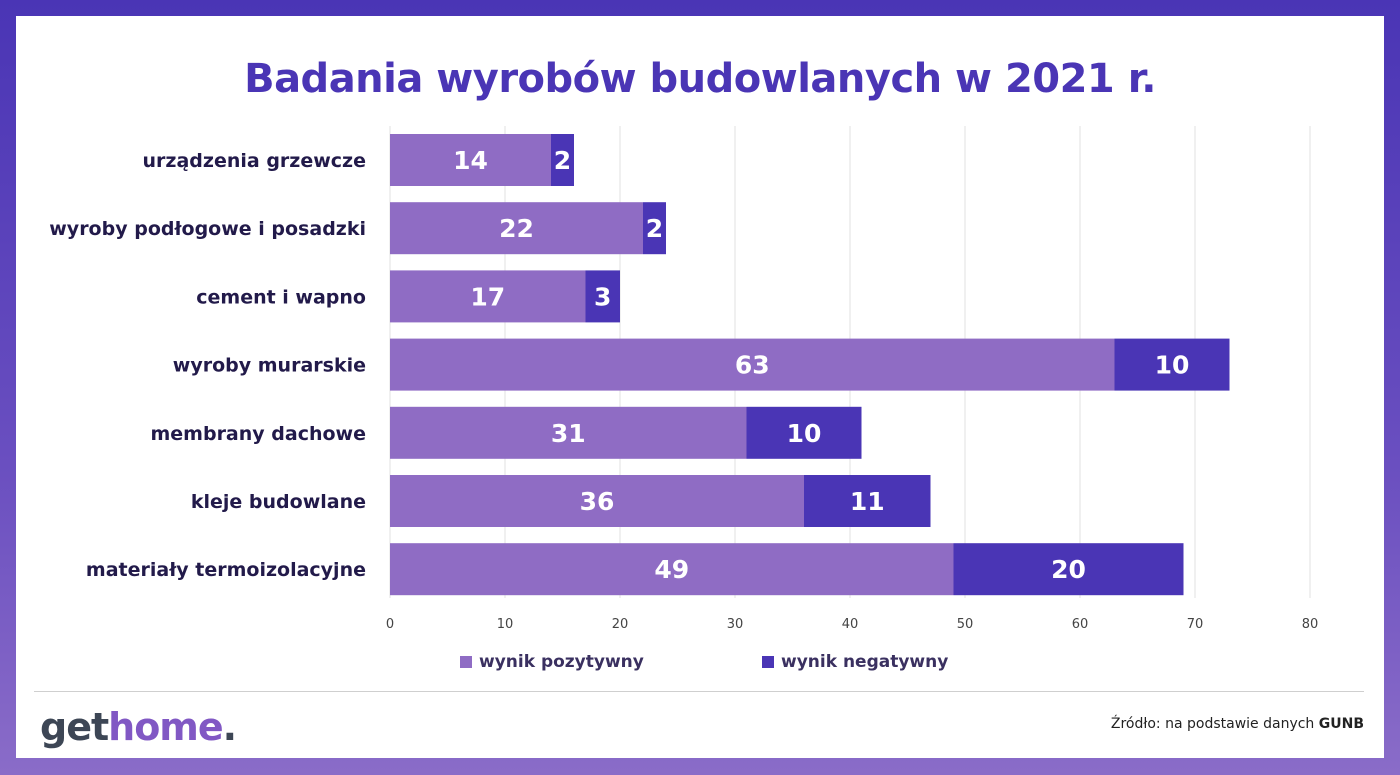 The width and height of the screenshot is (1400, 775). I want to click on gethome-logo: gethome., so click(138, 727).